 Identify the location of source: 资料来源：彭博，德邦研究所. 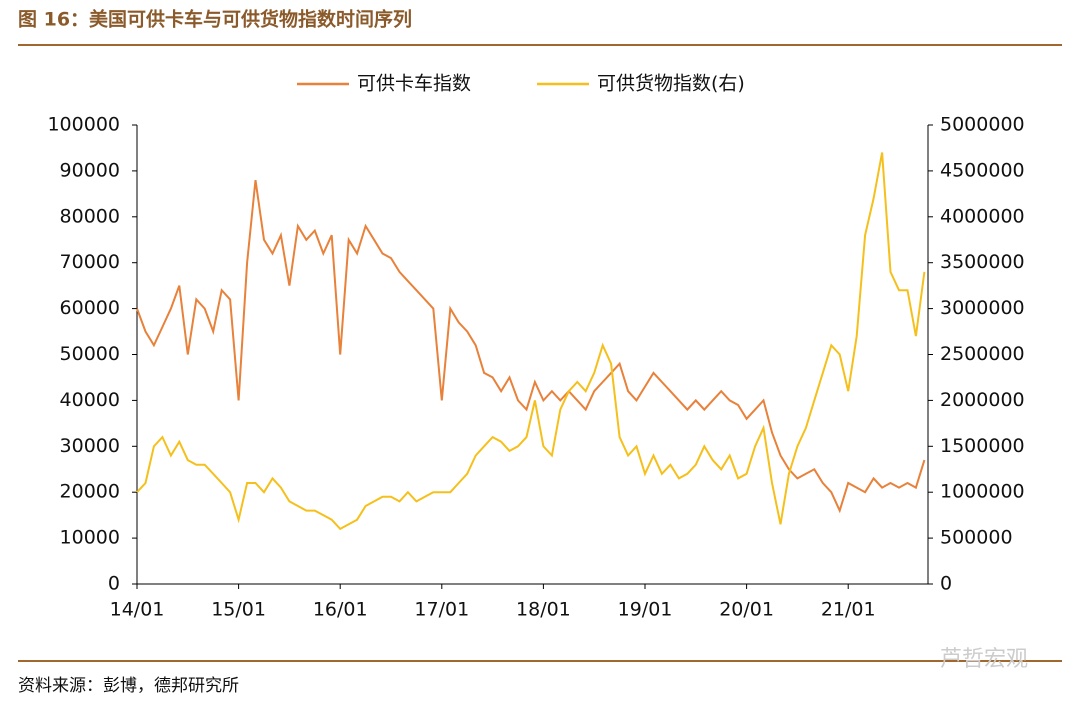
(128, 686).